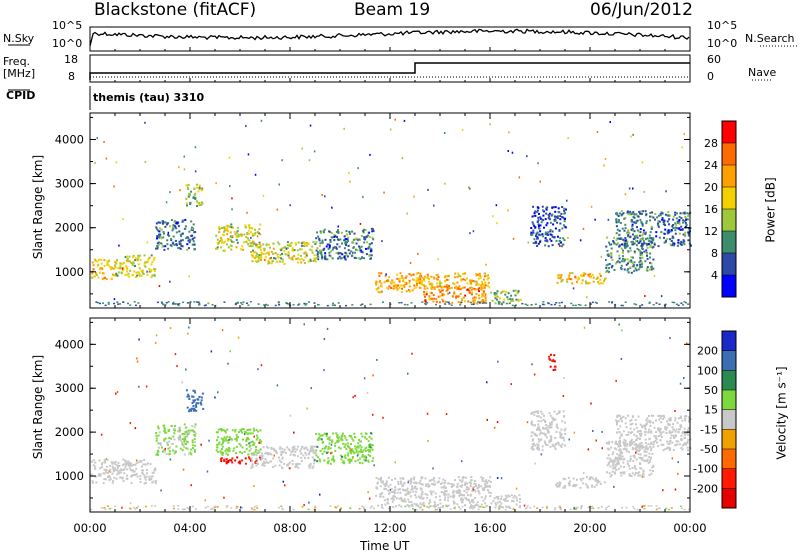 The width and height of the screenshot is (800, 554). Describe the element at coordinates (69, 272) in the screenshot. I see `y-tick-label: 1000` at that location.